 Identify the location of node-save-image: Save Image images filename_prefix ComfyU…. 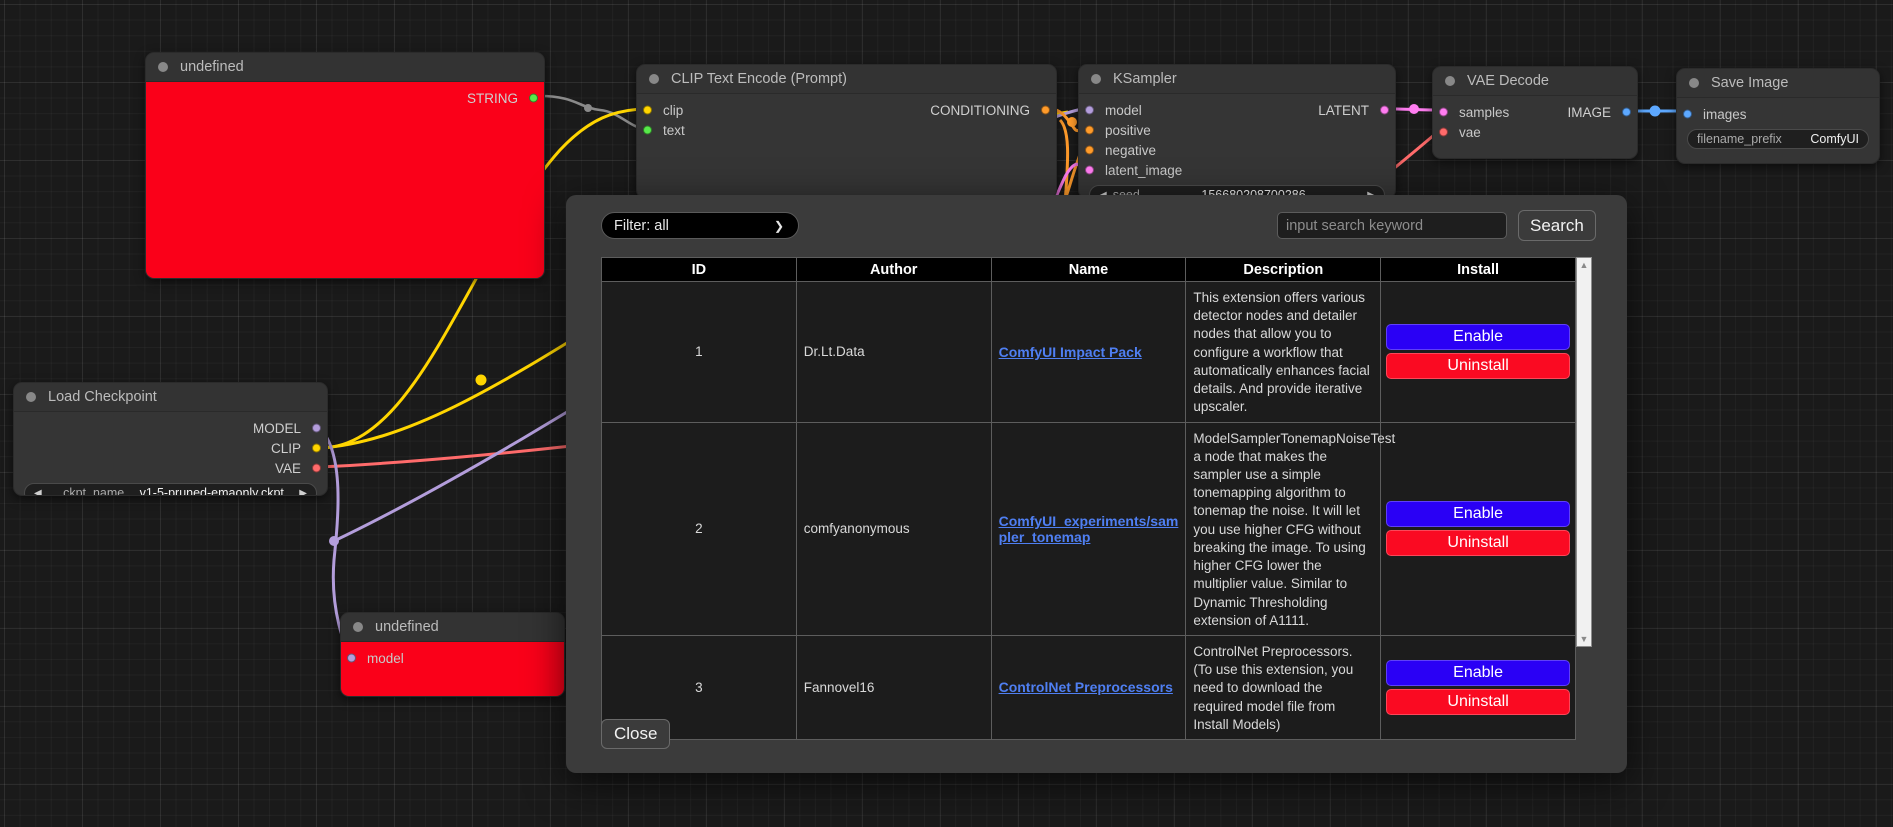
(1778, 116).